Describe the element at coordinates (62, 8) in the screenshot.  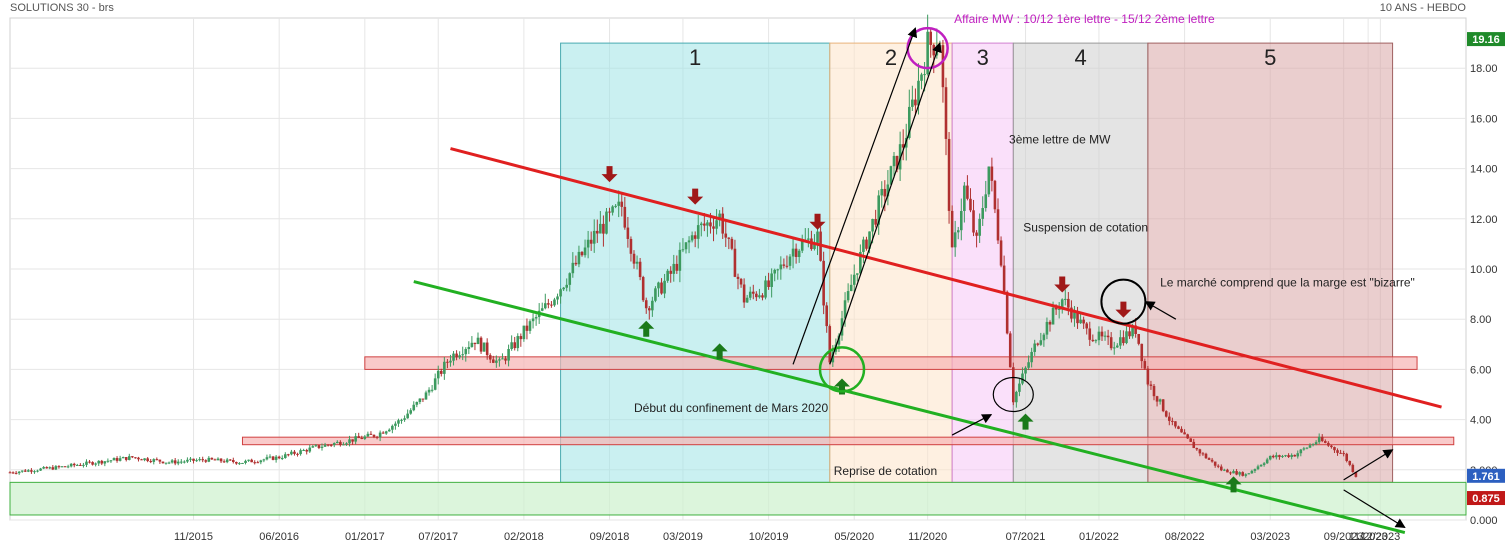
I see `symbol-label: SOLUTIONS 30 - brs` at that location.